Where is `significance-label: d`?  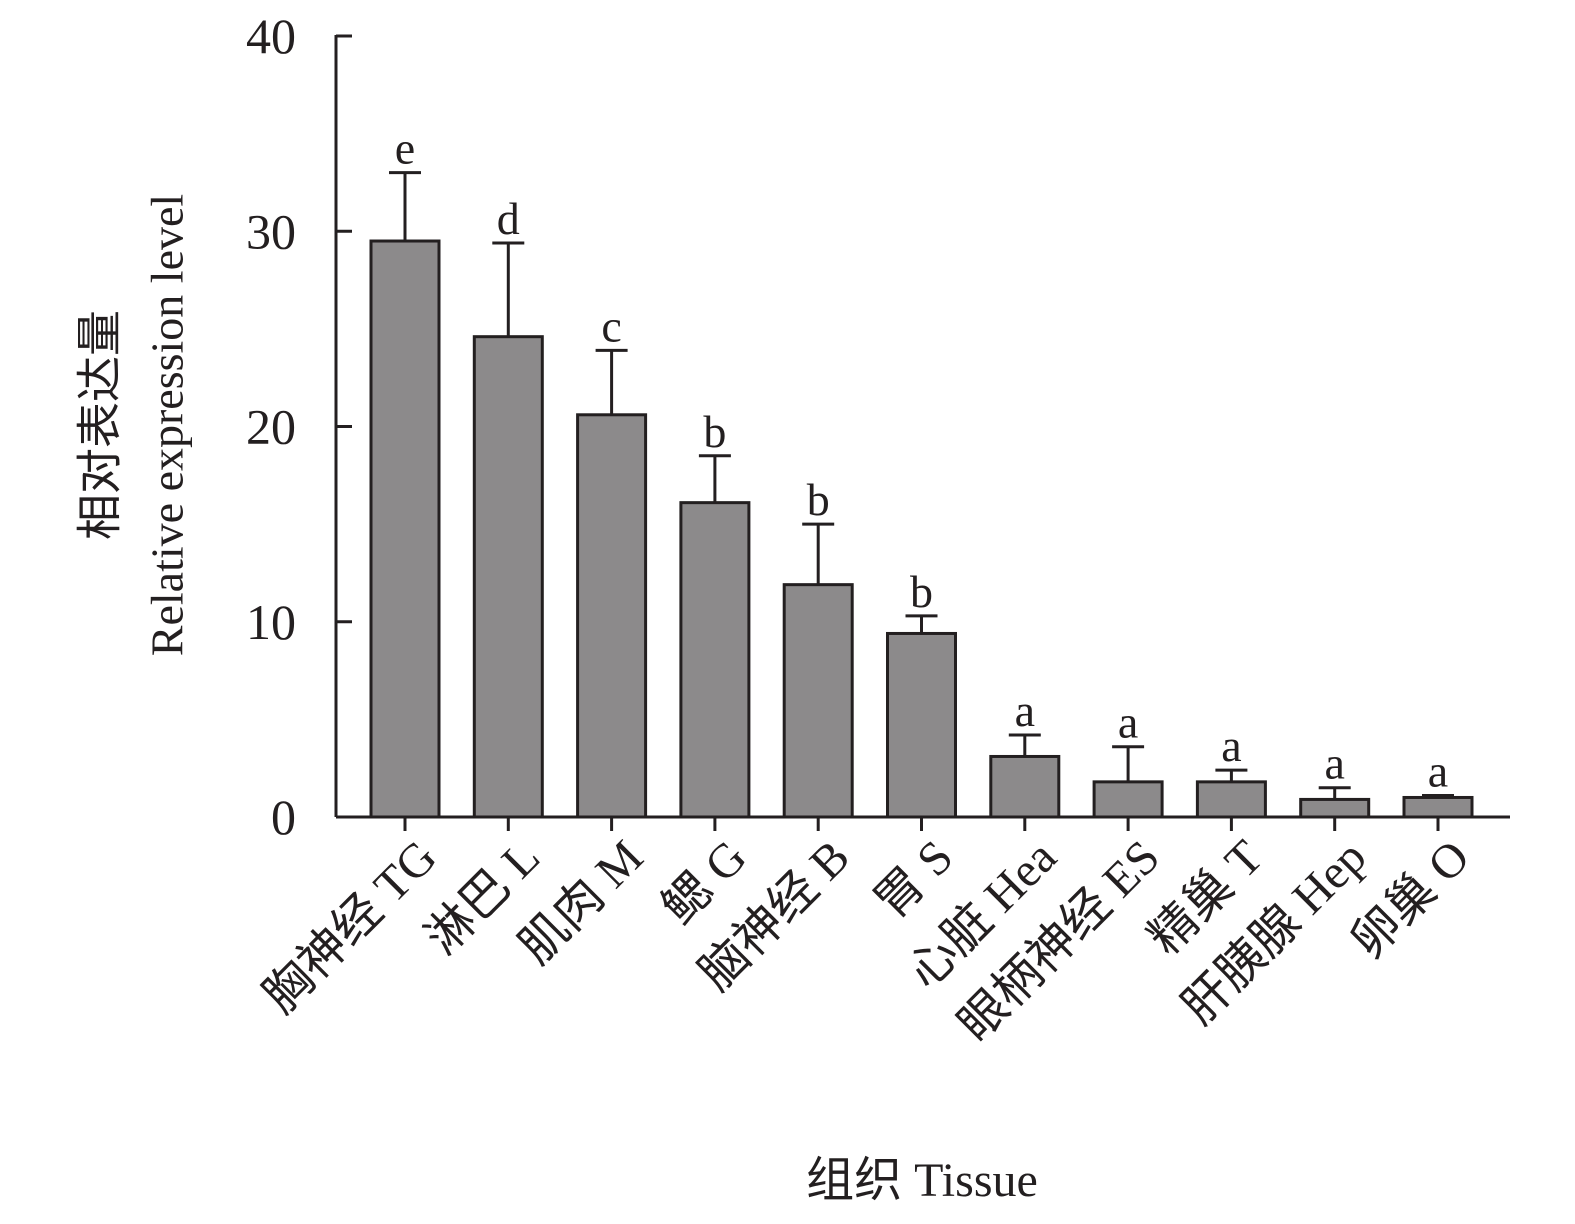
significance-label: d is located at coordinates (508, 218).